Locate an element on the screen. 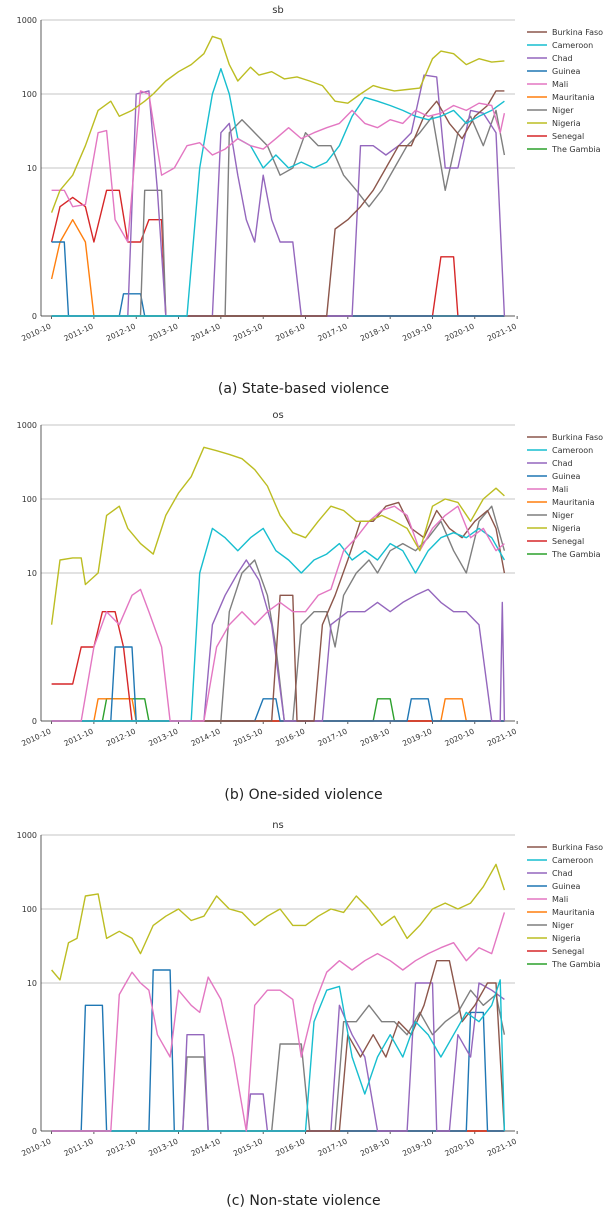 The image size is (607, 1225). chart-title: sb is located at coordinates (278, 10).